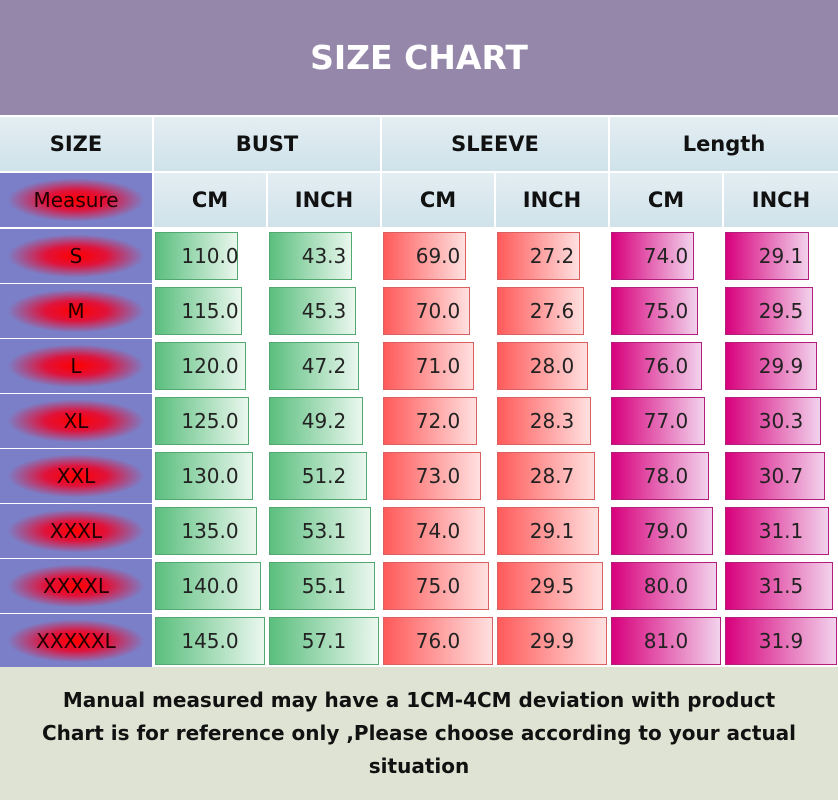  Describe the element at coordinates (666, 531) in the screenshot. I see `value-text: 79.0` at that location.